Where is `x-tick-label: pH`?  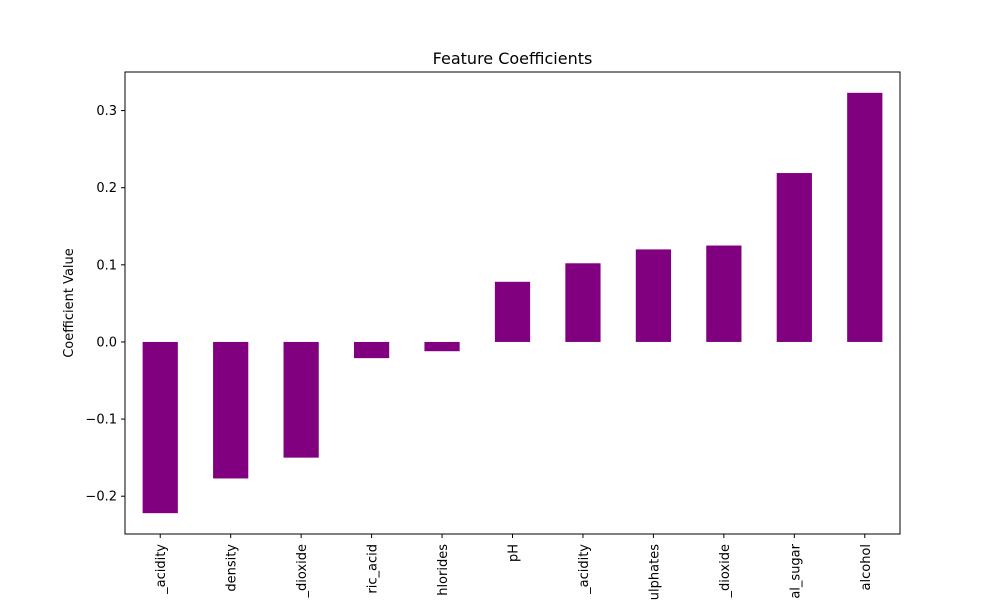 x-tick-label: pH is located at coordinates (514, 553).